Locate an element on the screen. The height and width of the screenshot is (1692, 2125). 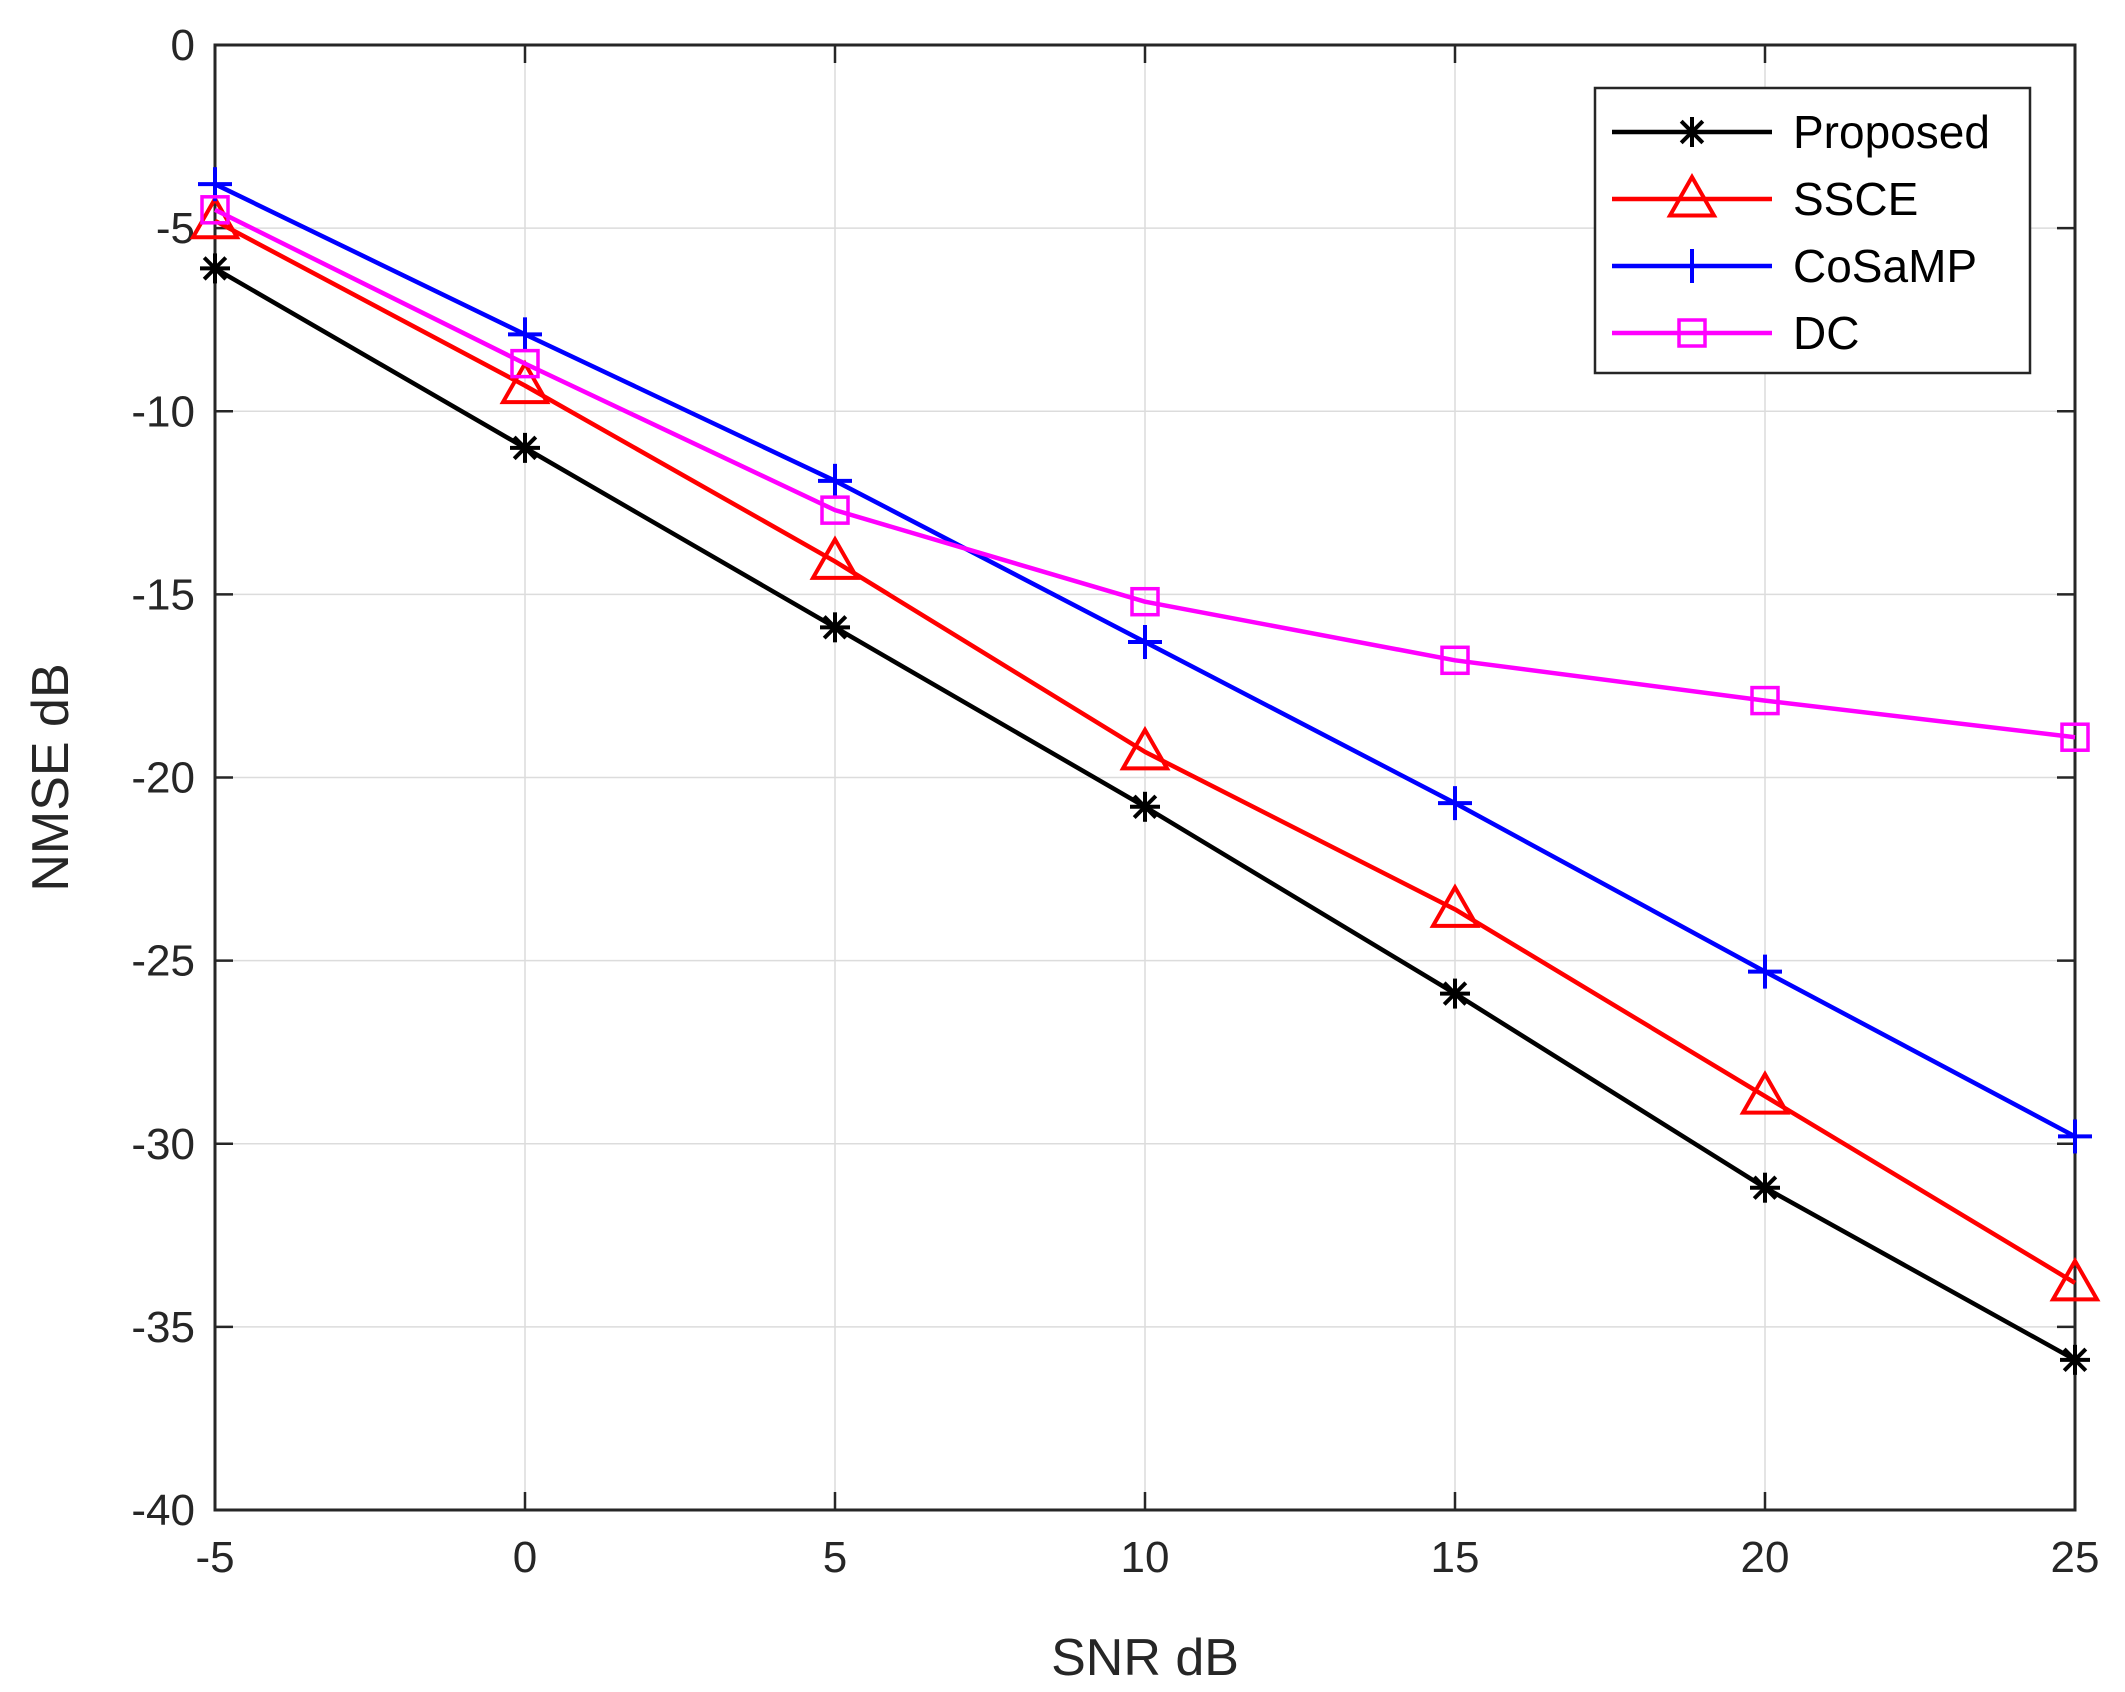
y-axis-title: NMSE dB is located at coordinates (51, 777).